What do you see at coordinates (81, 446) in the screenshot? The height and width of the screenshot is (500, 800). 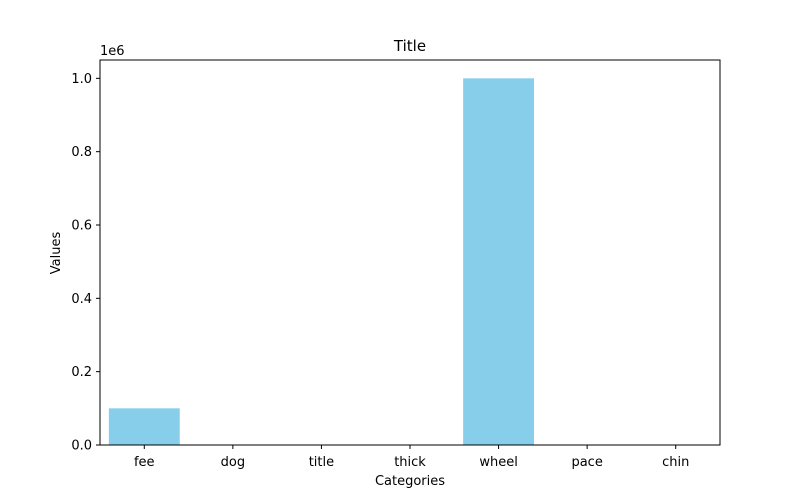 I see `y-tick-label: 0.0` at bounding box center [81, 446].